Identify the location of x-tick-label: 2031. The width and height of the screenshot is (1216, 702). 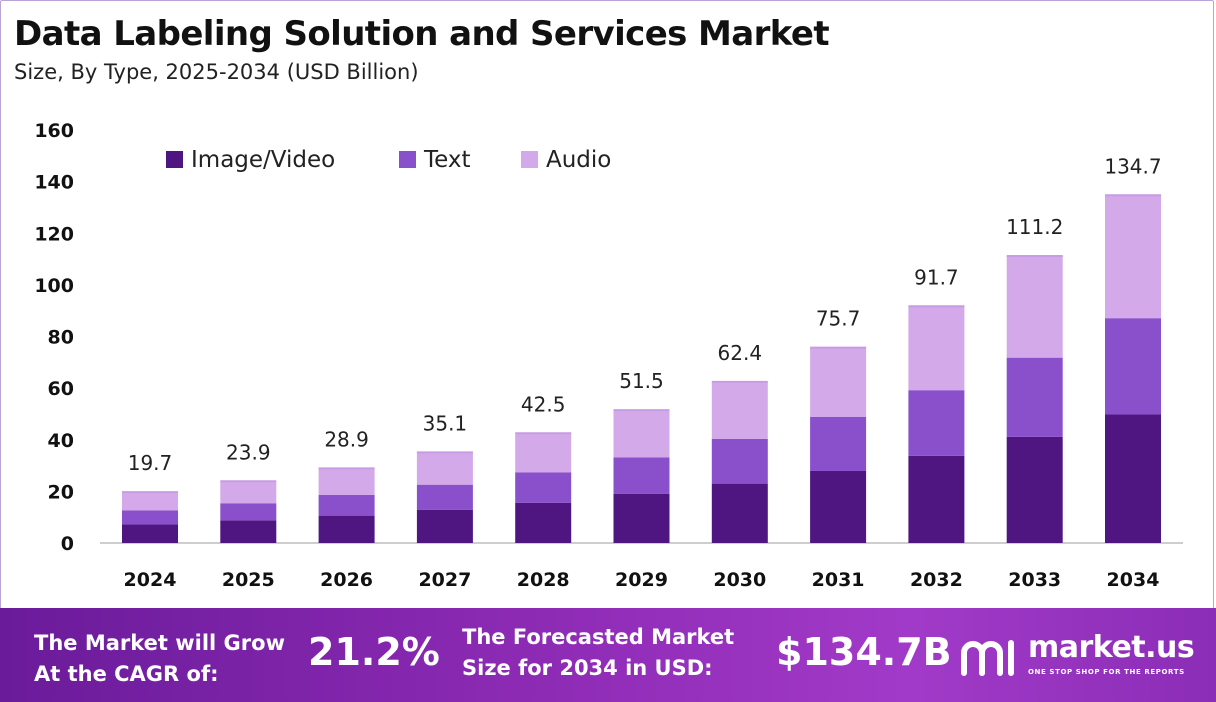
(838, 580).